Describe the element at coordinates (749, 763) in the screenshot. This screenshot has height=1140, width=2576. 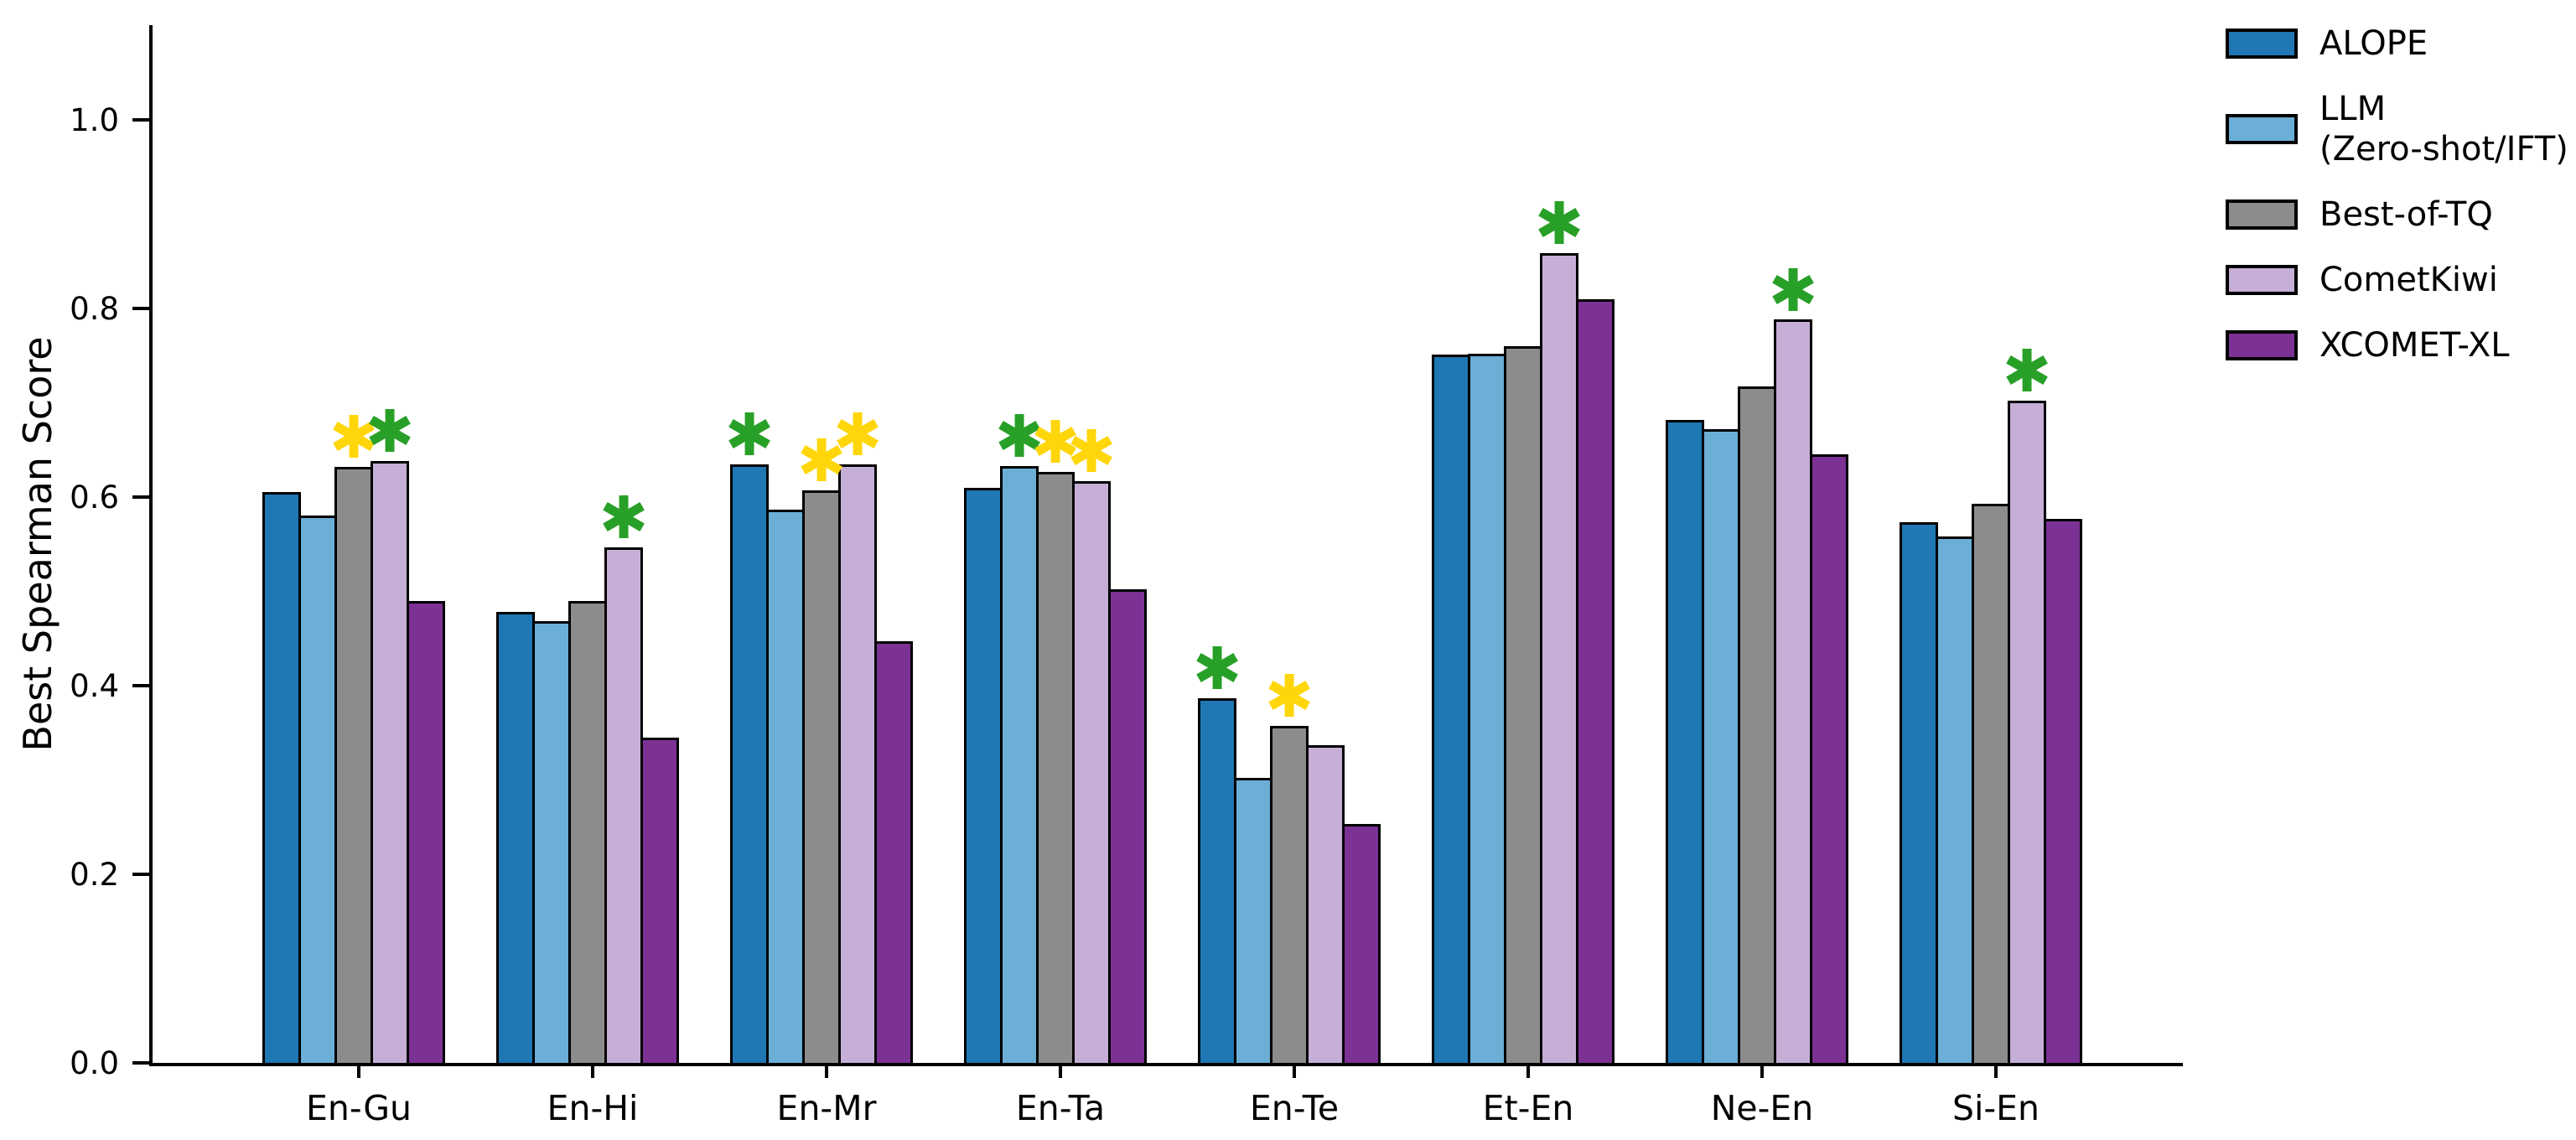
I see `bar-alope-en-mr` at that location.